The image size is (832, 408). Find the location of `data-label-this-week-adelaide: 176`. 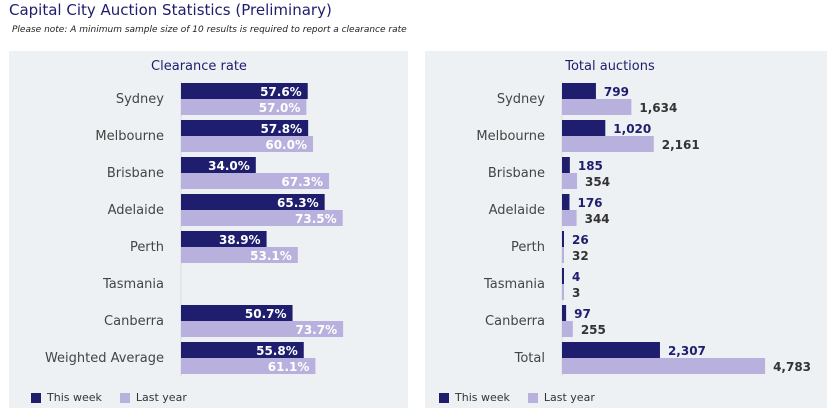

data-label-this-week-adelaide: 176 is located at coordinates (589, 203).